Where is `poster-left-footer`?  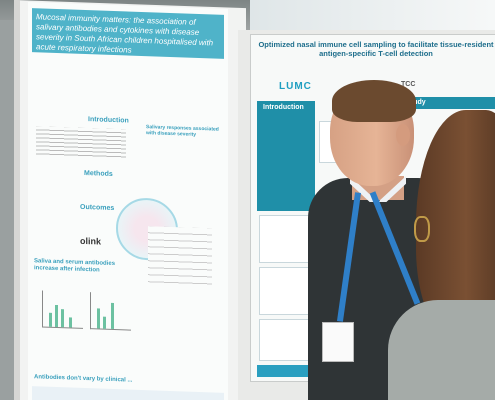
poster-left-footer is located at coordinates (128, 393).